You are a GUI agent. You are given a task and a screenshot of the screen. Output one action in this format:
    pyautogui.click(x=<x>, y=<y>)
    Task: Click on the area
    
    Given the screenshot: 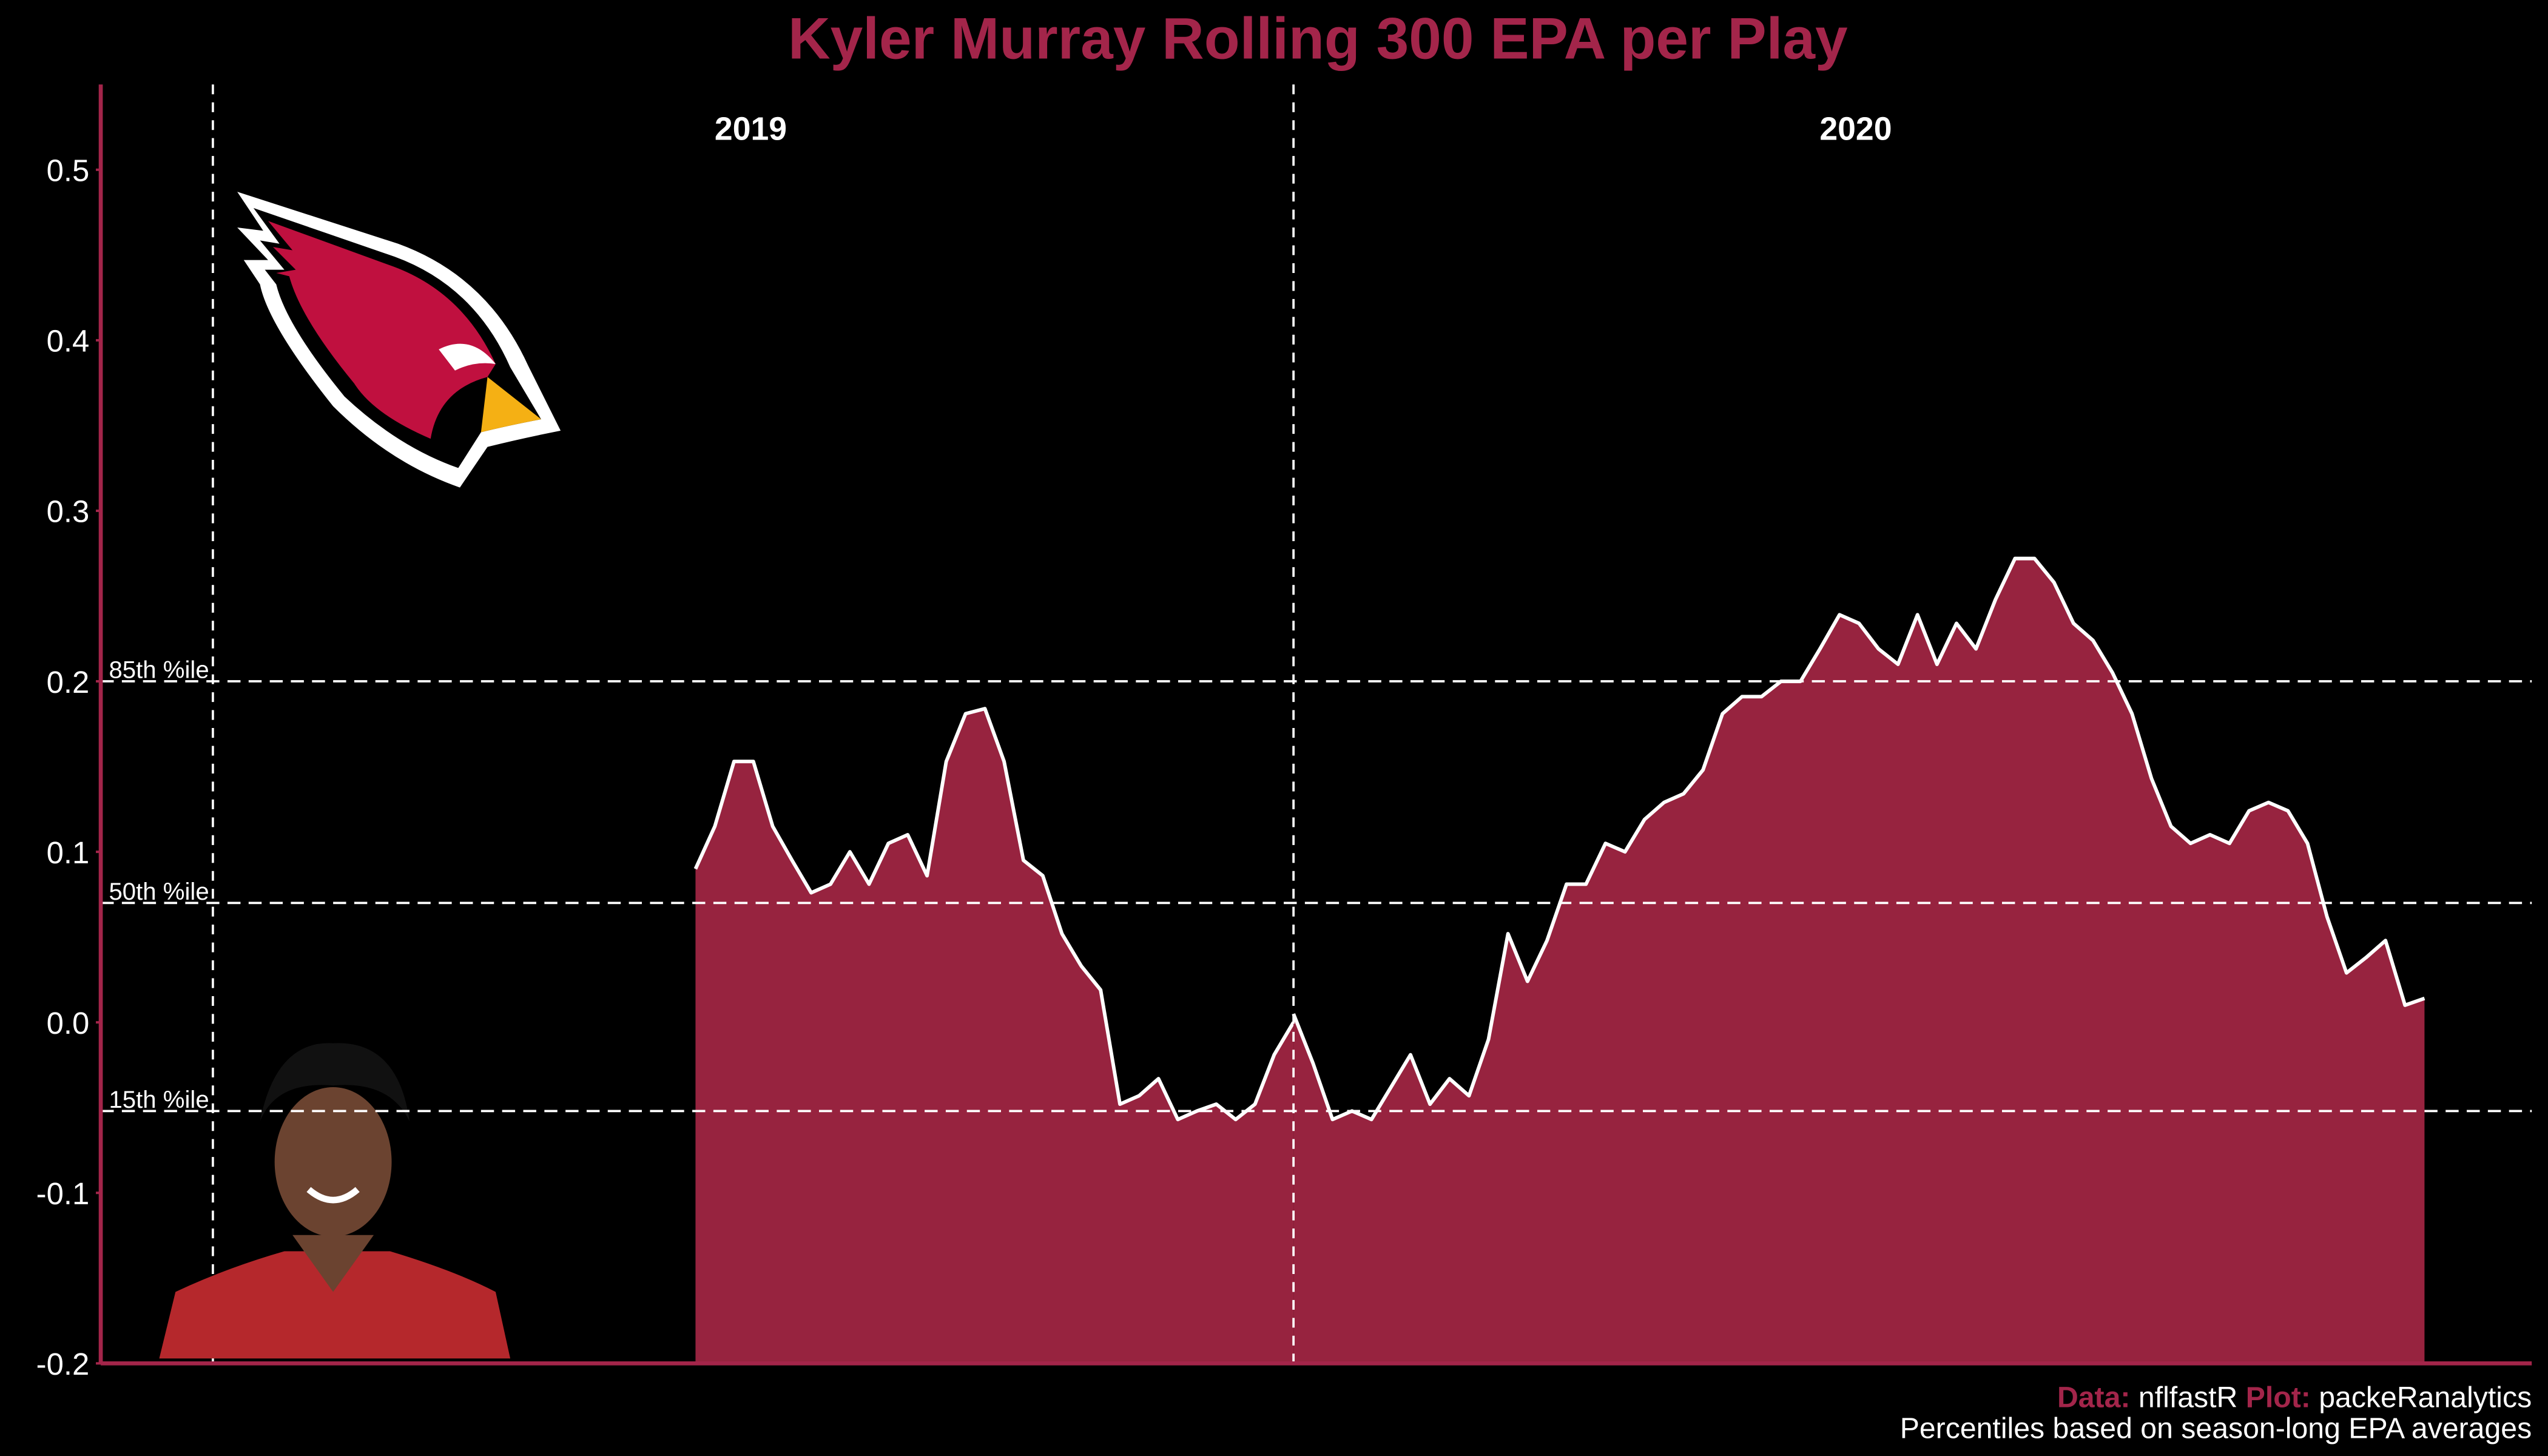 What is the action you would take?
    pyautogui.click(x=994, y=1036)
    